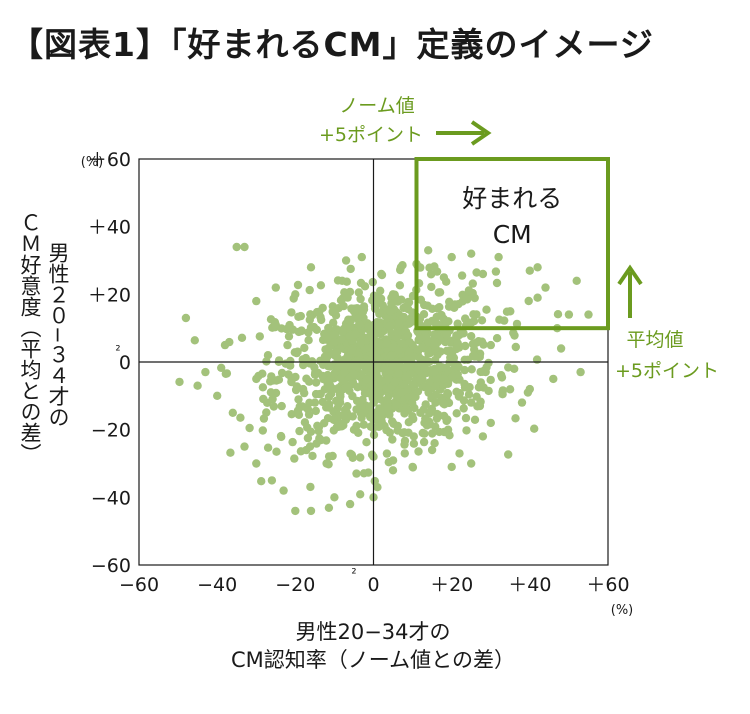 The width and height of the screenshot is (750, 714). What do you see at coordinates (376, 106) in the screenshot?
I see `x-shift-label-line1: ノーム値` at bounding box center [376, 106].